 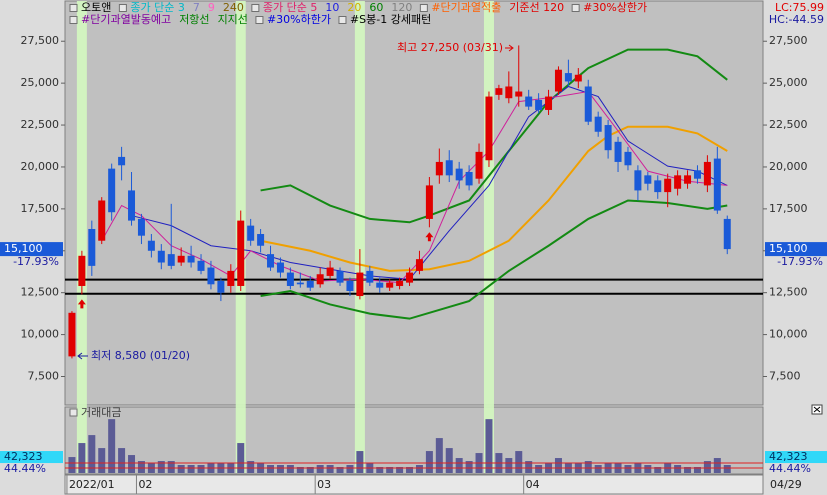 I want to click on y-tick-label: 17,500, so click(x=40, y=208).